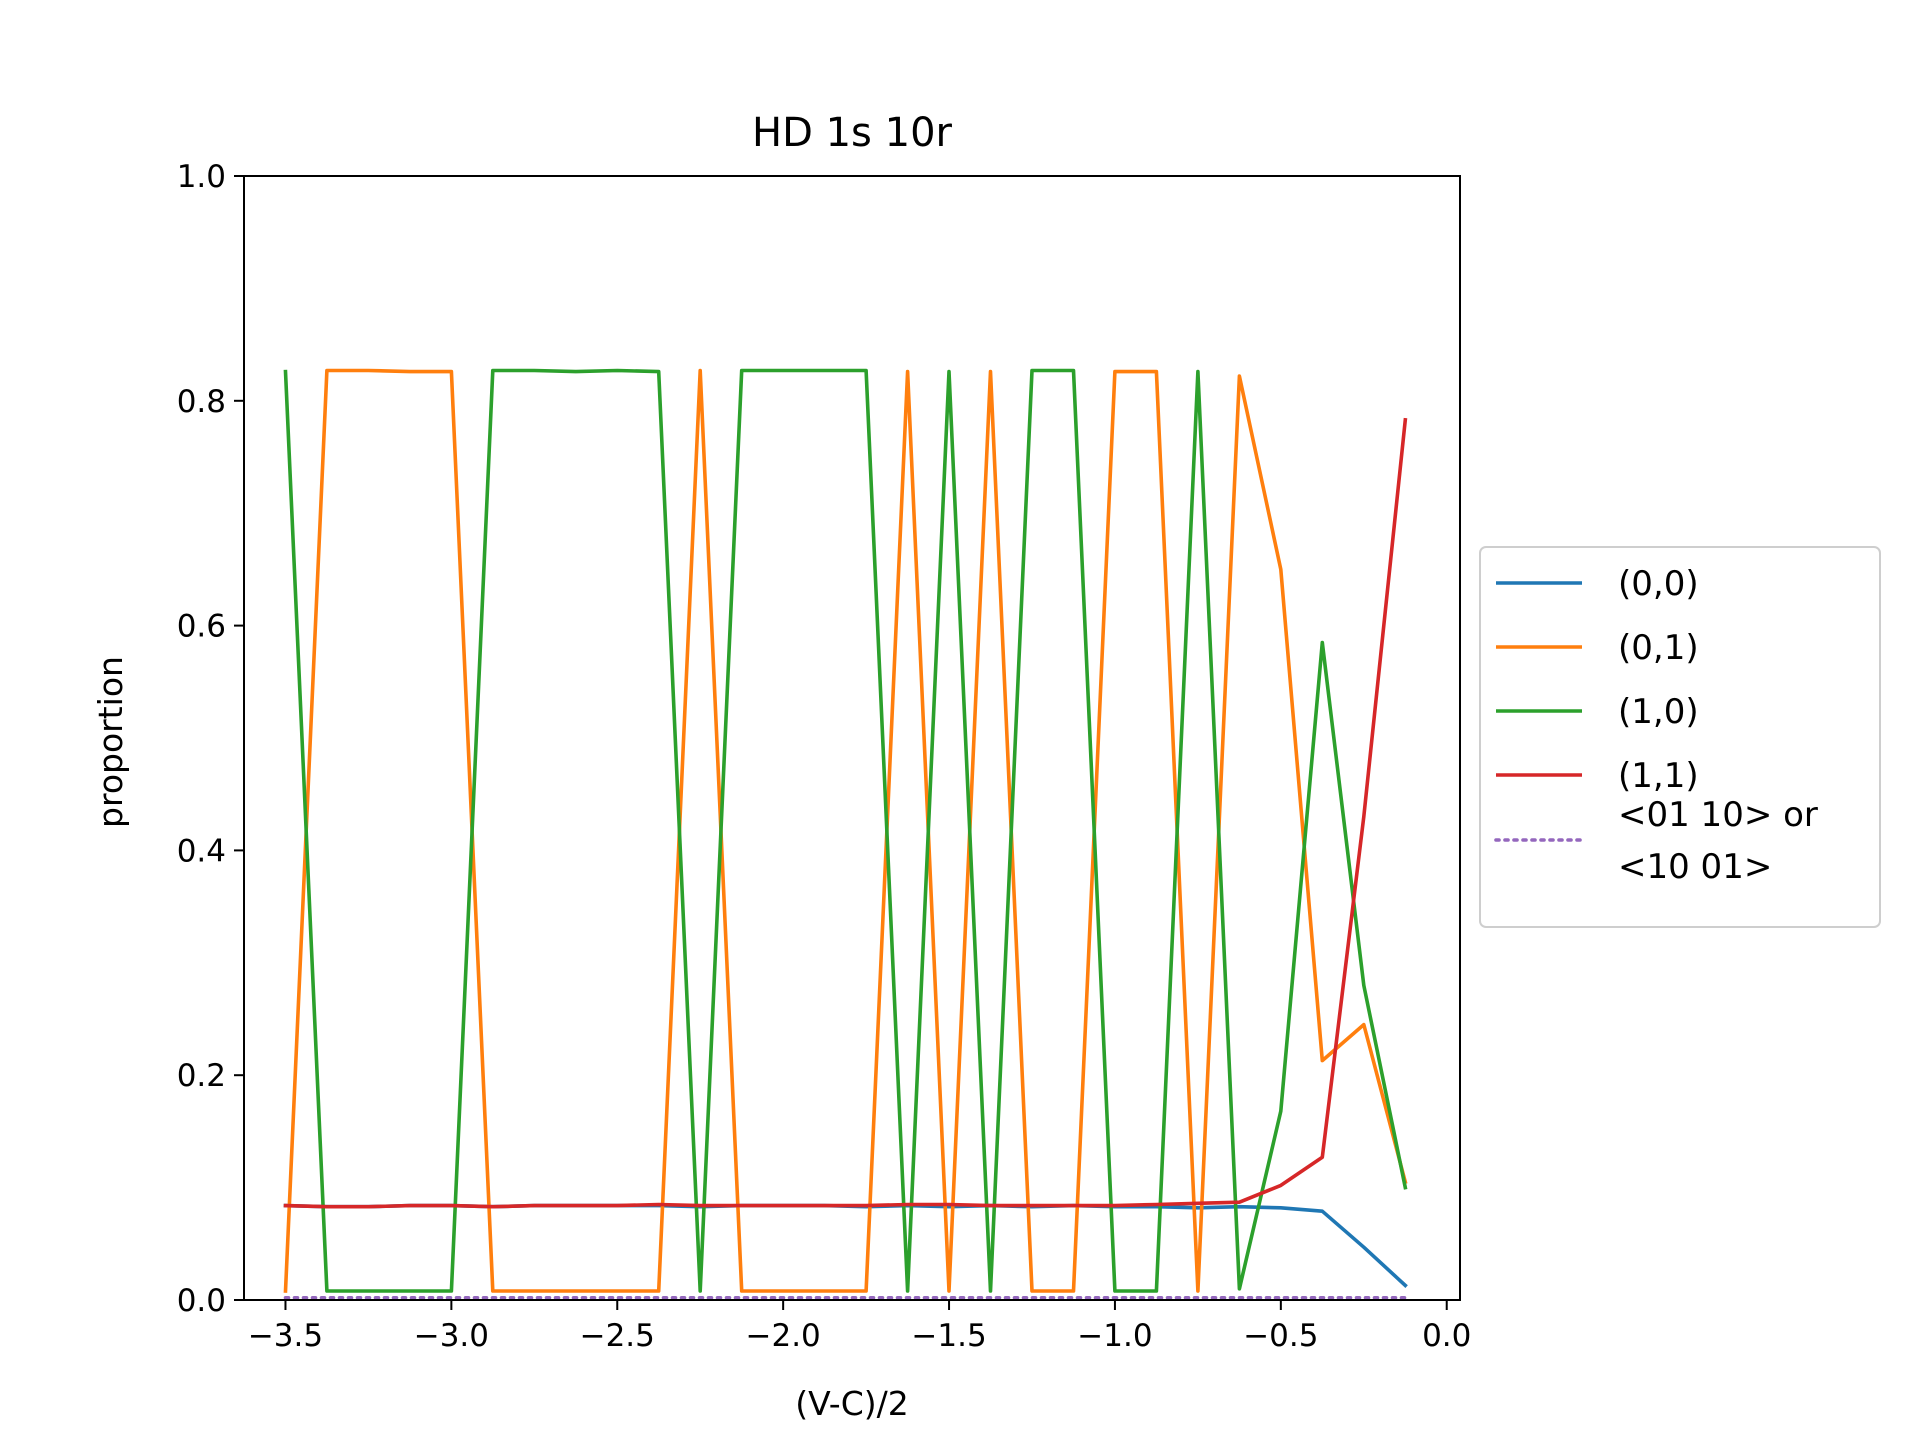  I want to click on x-axis-label: (V-C)/2, so click(851, 1403).